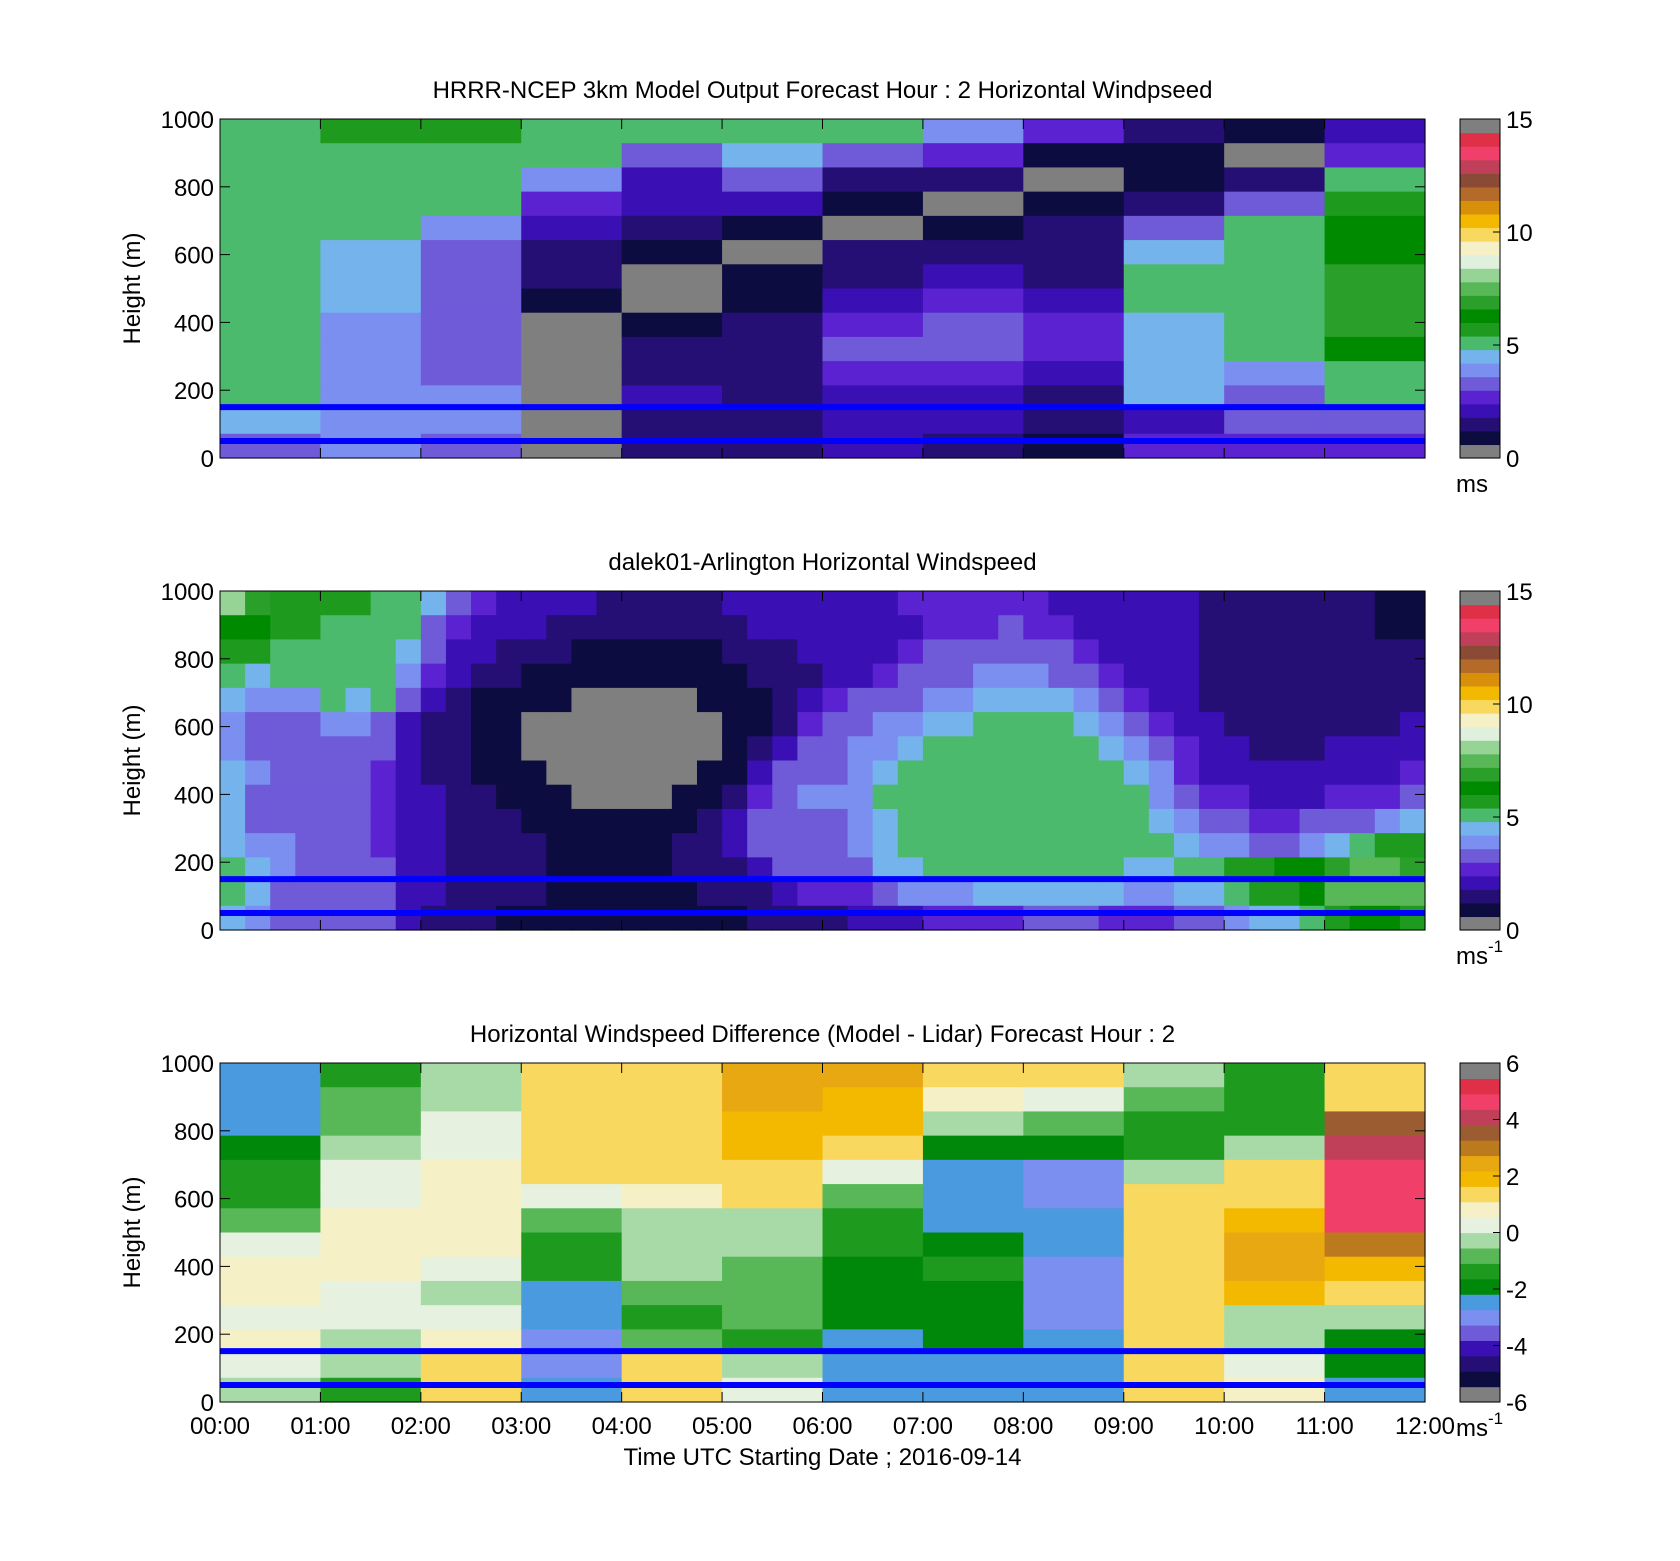  What do you see at coordinates (421, 1426) in the screenshot?
I see `x-tick-label: 02:00` at bounding box center [421, 1426].